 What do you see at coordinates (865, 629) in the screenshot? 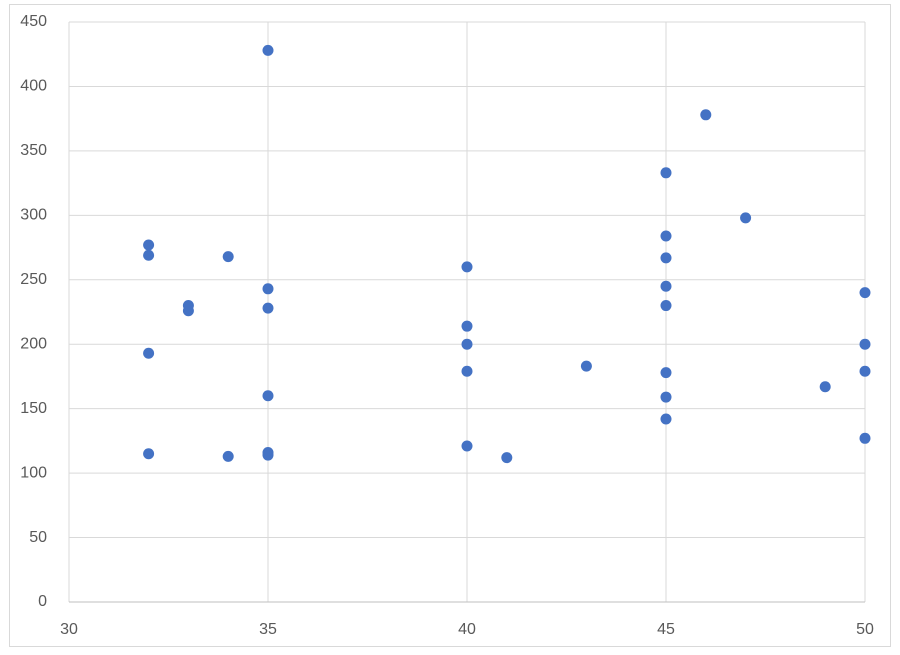
I see `x-tick-label: 50` at bounding box center [865, 629].